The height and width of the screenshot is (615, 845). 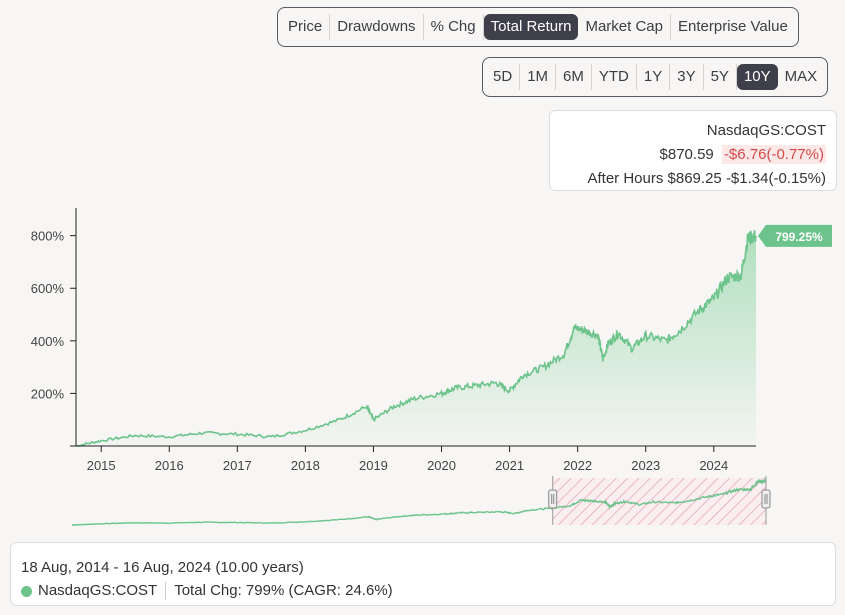 I want to click on x-tick-label: 2022, so click(x=577, y=465).